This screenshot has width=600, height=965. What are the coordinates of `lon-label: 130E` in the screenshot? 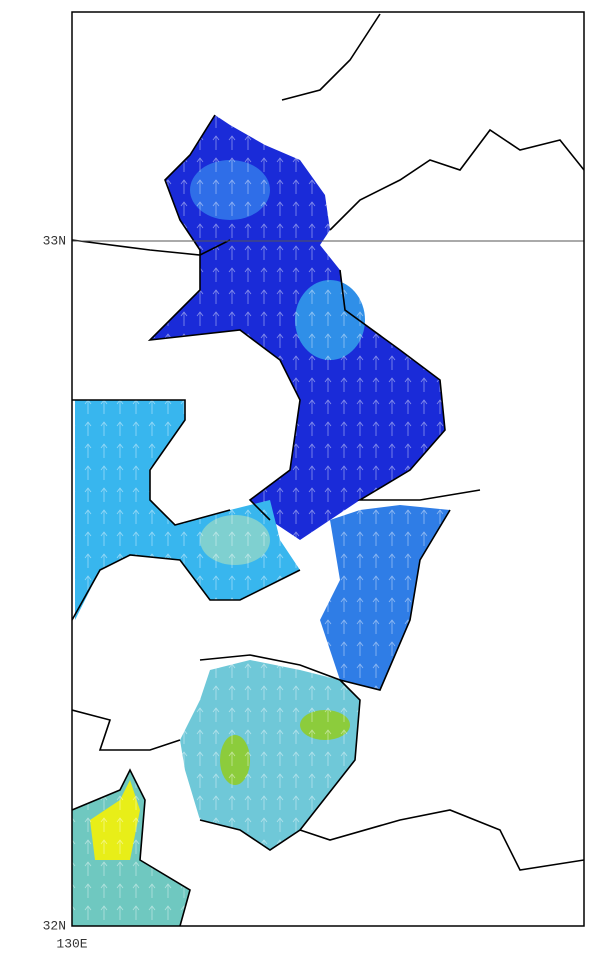 It's located at (71, 943).